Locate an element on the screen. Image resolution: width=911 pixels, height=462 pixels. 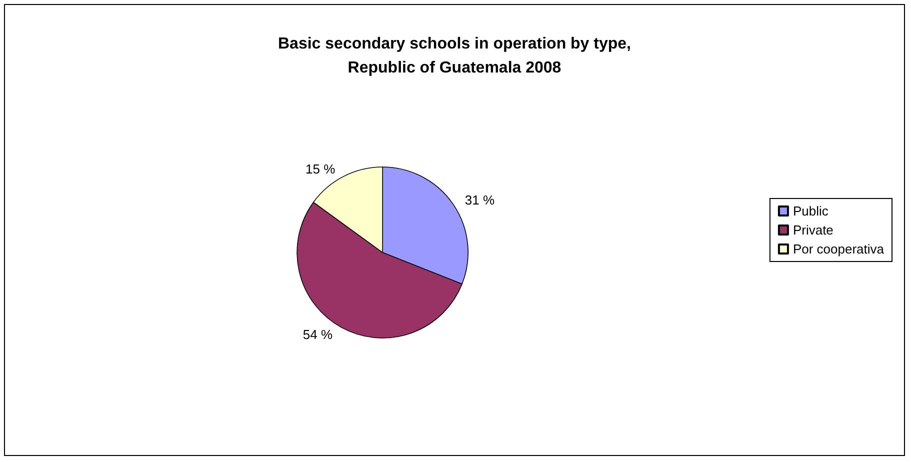
legend-label: Public is located at coordinates (810, 211).